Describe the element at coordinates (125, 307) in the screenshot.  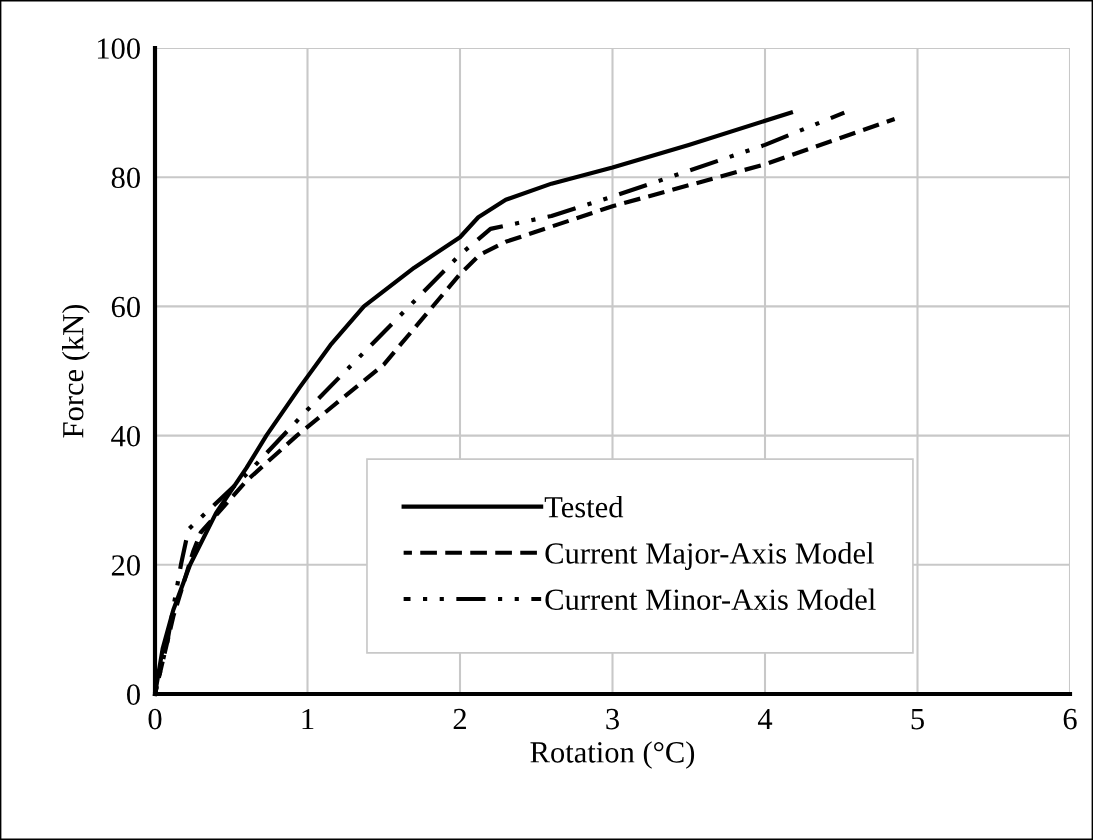
I see `y-tick-label: 60` at that location.